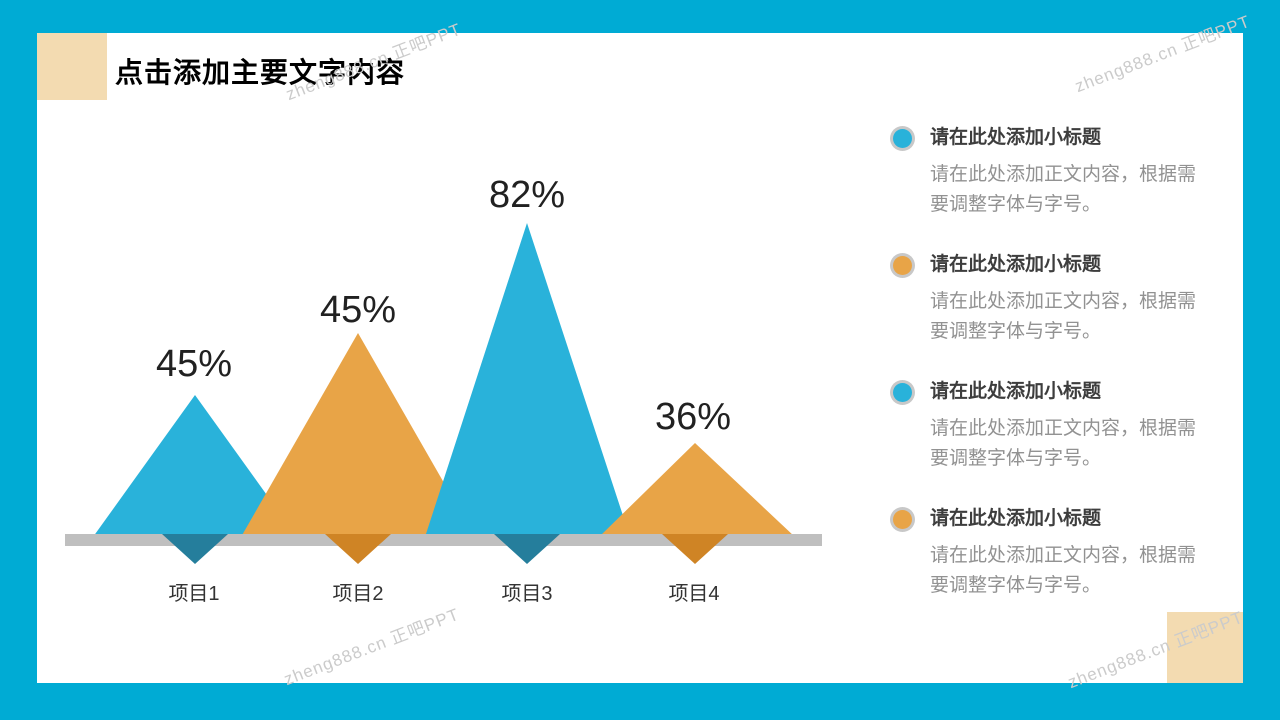  I want to click on page-title: 点击添加主要文字内容, so click(260, 72).